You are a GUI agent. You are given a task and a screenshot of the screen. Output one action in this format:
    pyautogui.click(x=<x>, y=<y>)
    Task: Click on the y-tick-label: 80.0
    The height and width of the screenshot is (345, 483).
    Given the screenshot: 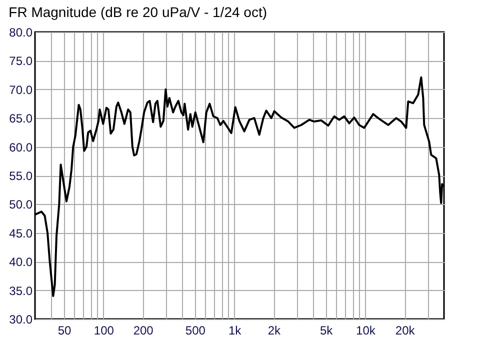 What is the action you would take?
    pyautogui.click(x=21, y=33)
    